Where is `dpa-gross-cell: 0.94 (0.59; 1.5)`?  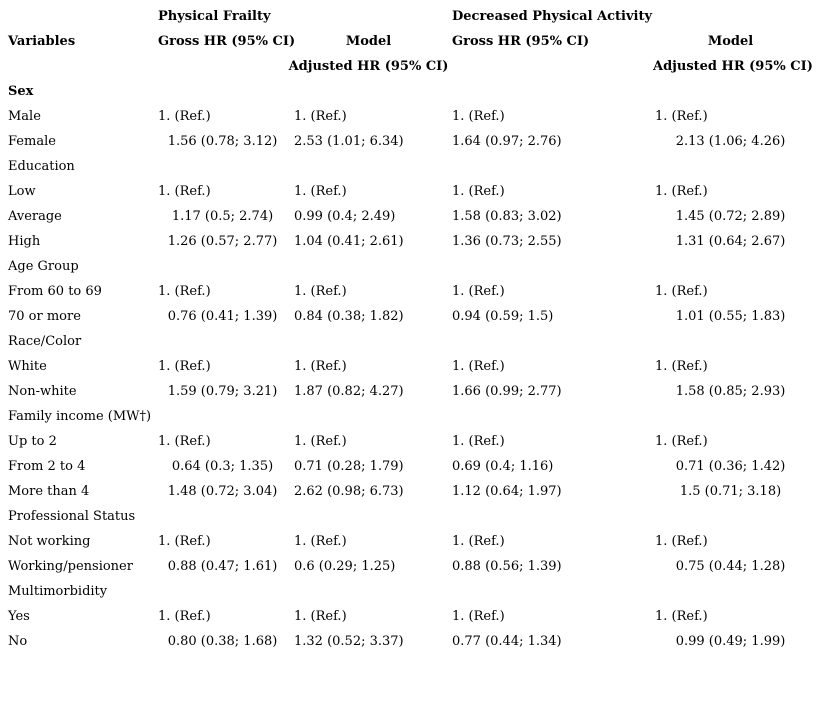
dpa-gross-cell: 0.94 (0.59; 1.5) is located at coordinates (503, 316).